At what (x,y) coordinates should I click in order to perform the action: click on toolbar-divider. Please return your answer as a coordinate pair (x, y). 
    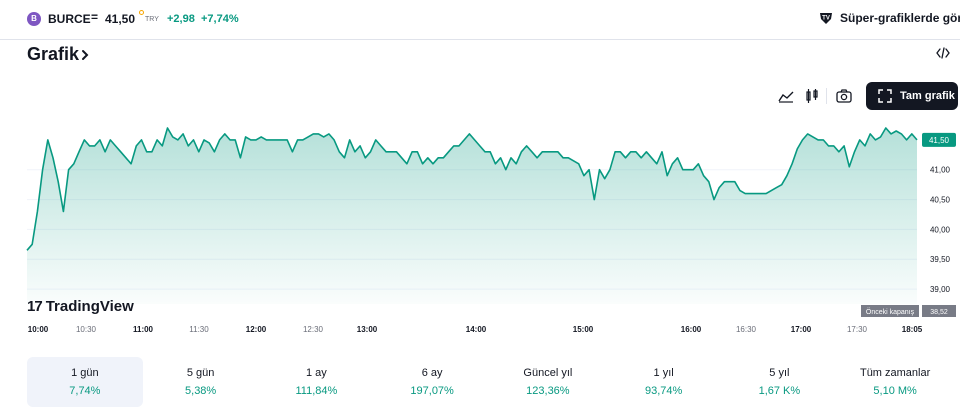
    Looking at the image, I should click on (826, 96).